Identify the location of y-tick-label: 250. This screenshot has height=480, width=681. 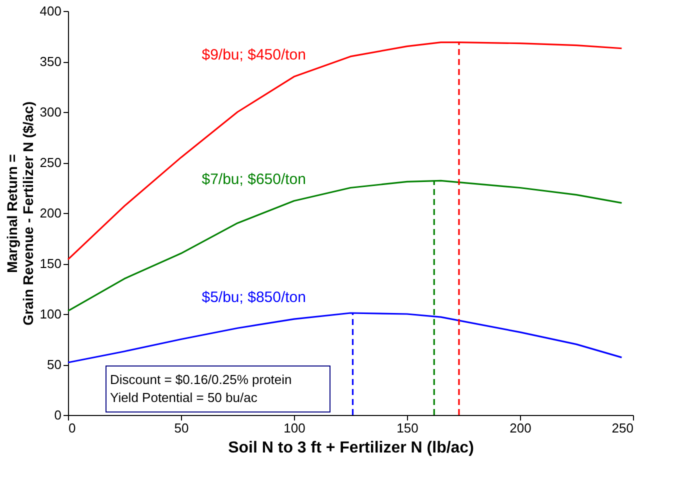
(51, 162).